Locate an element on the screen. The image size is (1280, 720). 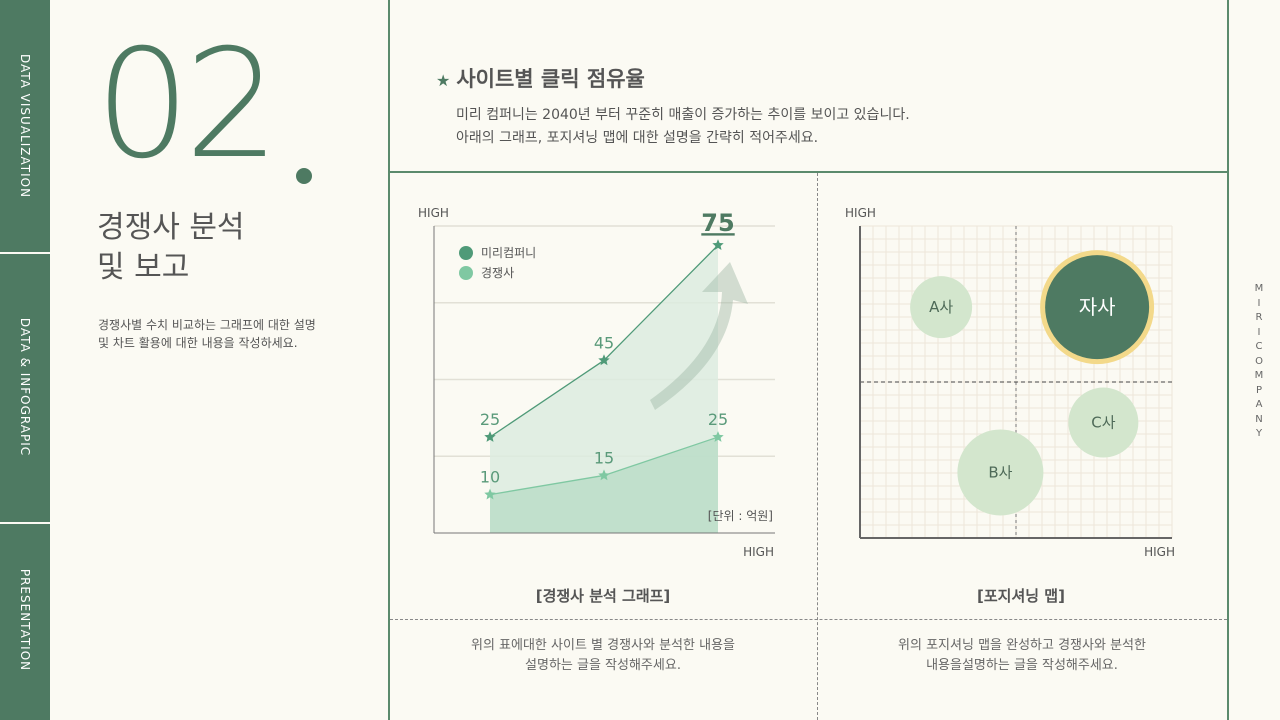
legend-label: 경쟁사 is located at coordinates (497, 273).